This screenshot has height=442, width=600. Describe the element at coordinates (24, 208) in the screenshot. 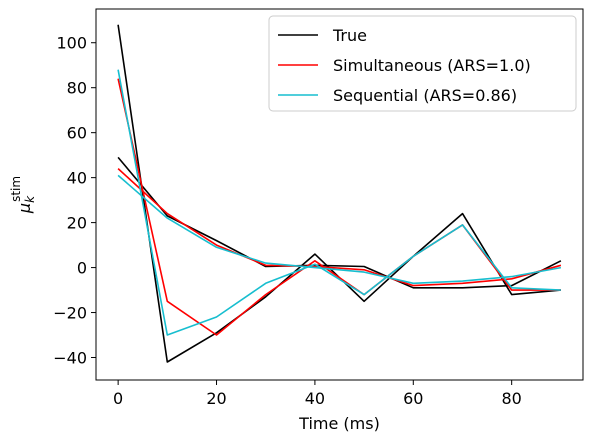

I see `y-axis-label-symbol: μ` at that location.